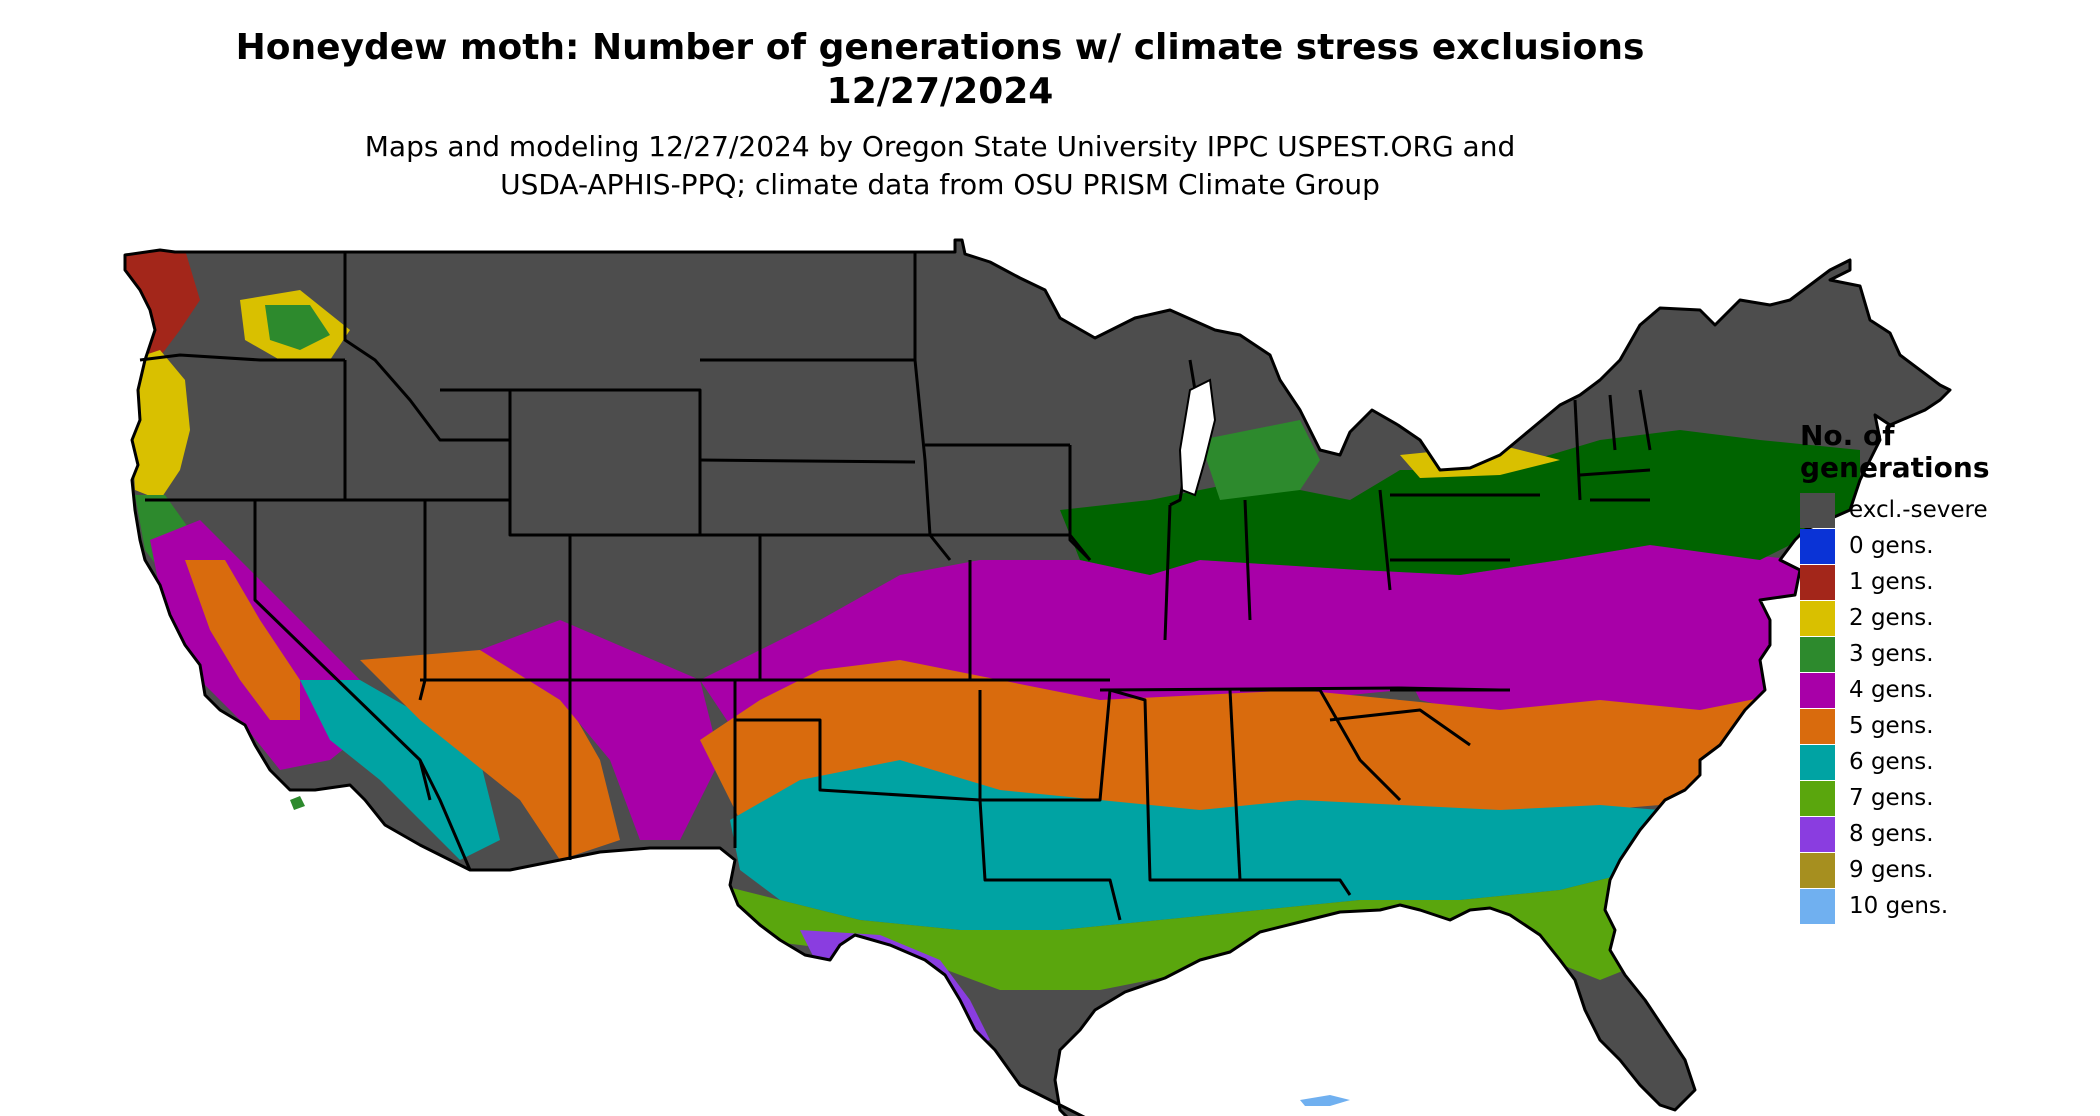 The width and height of the screenshot is (2100, 1116). What do you see at coordinates (445, 815) in the screenshot?
I see `border-az-ca` at bounding box center [445, 815].